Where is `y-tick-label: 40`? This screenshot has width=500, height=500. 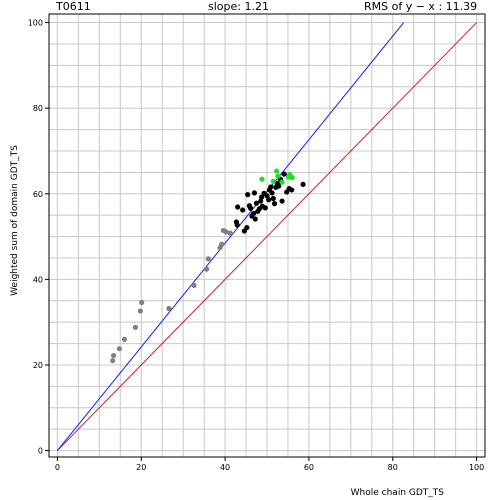
y-tick-label: 40 is located at coordinates (38, 279).